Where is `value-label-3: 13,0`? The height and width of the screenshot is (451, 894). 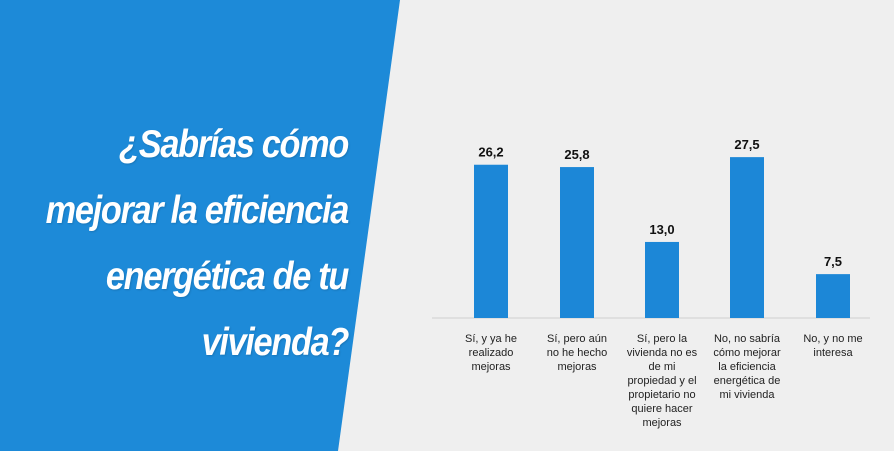 value-label-3: 13,0 is located at coordinates (661, 229).